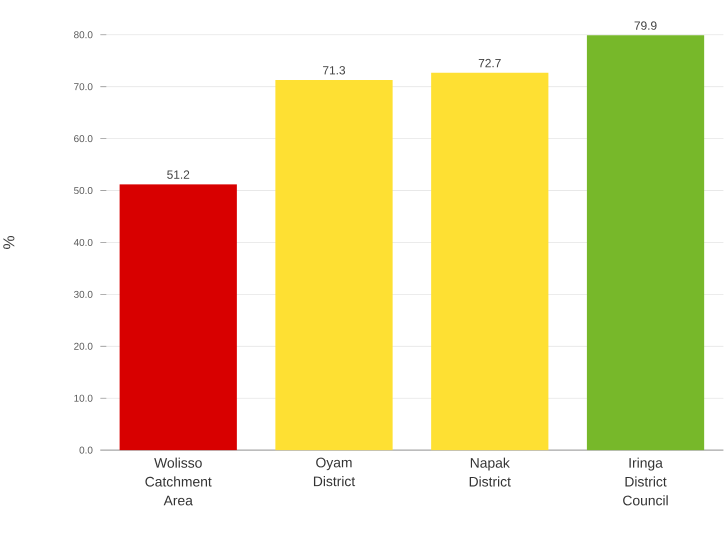 The width and height of the screenshot is (724, 545). Describe the element at coordinates (335, 472) in the screenshot. I see `x-tick-label: Oyam District` at that location.